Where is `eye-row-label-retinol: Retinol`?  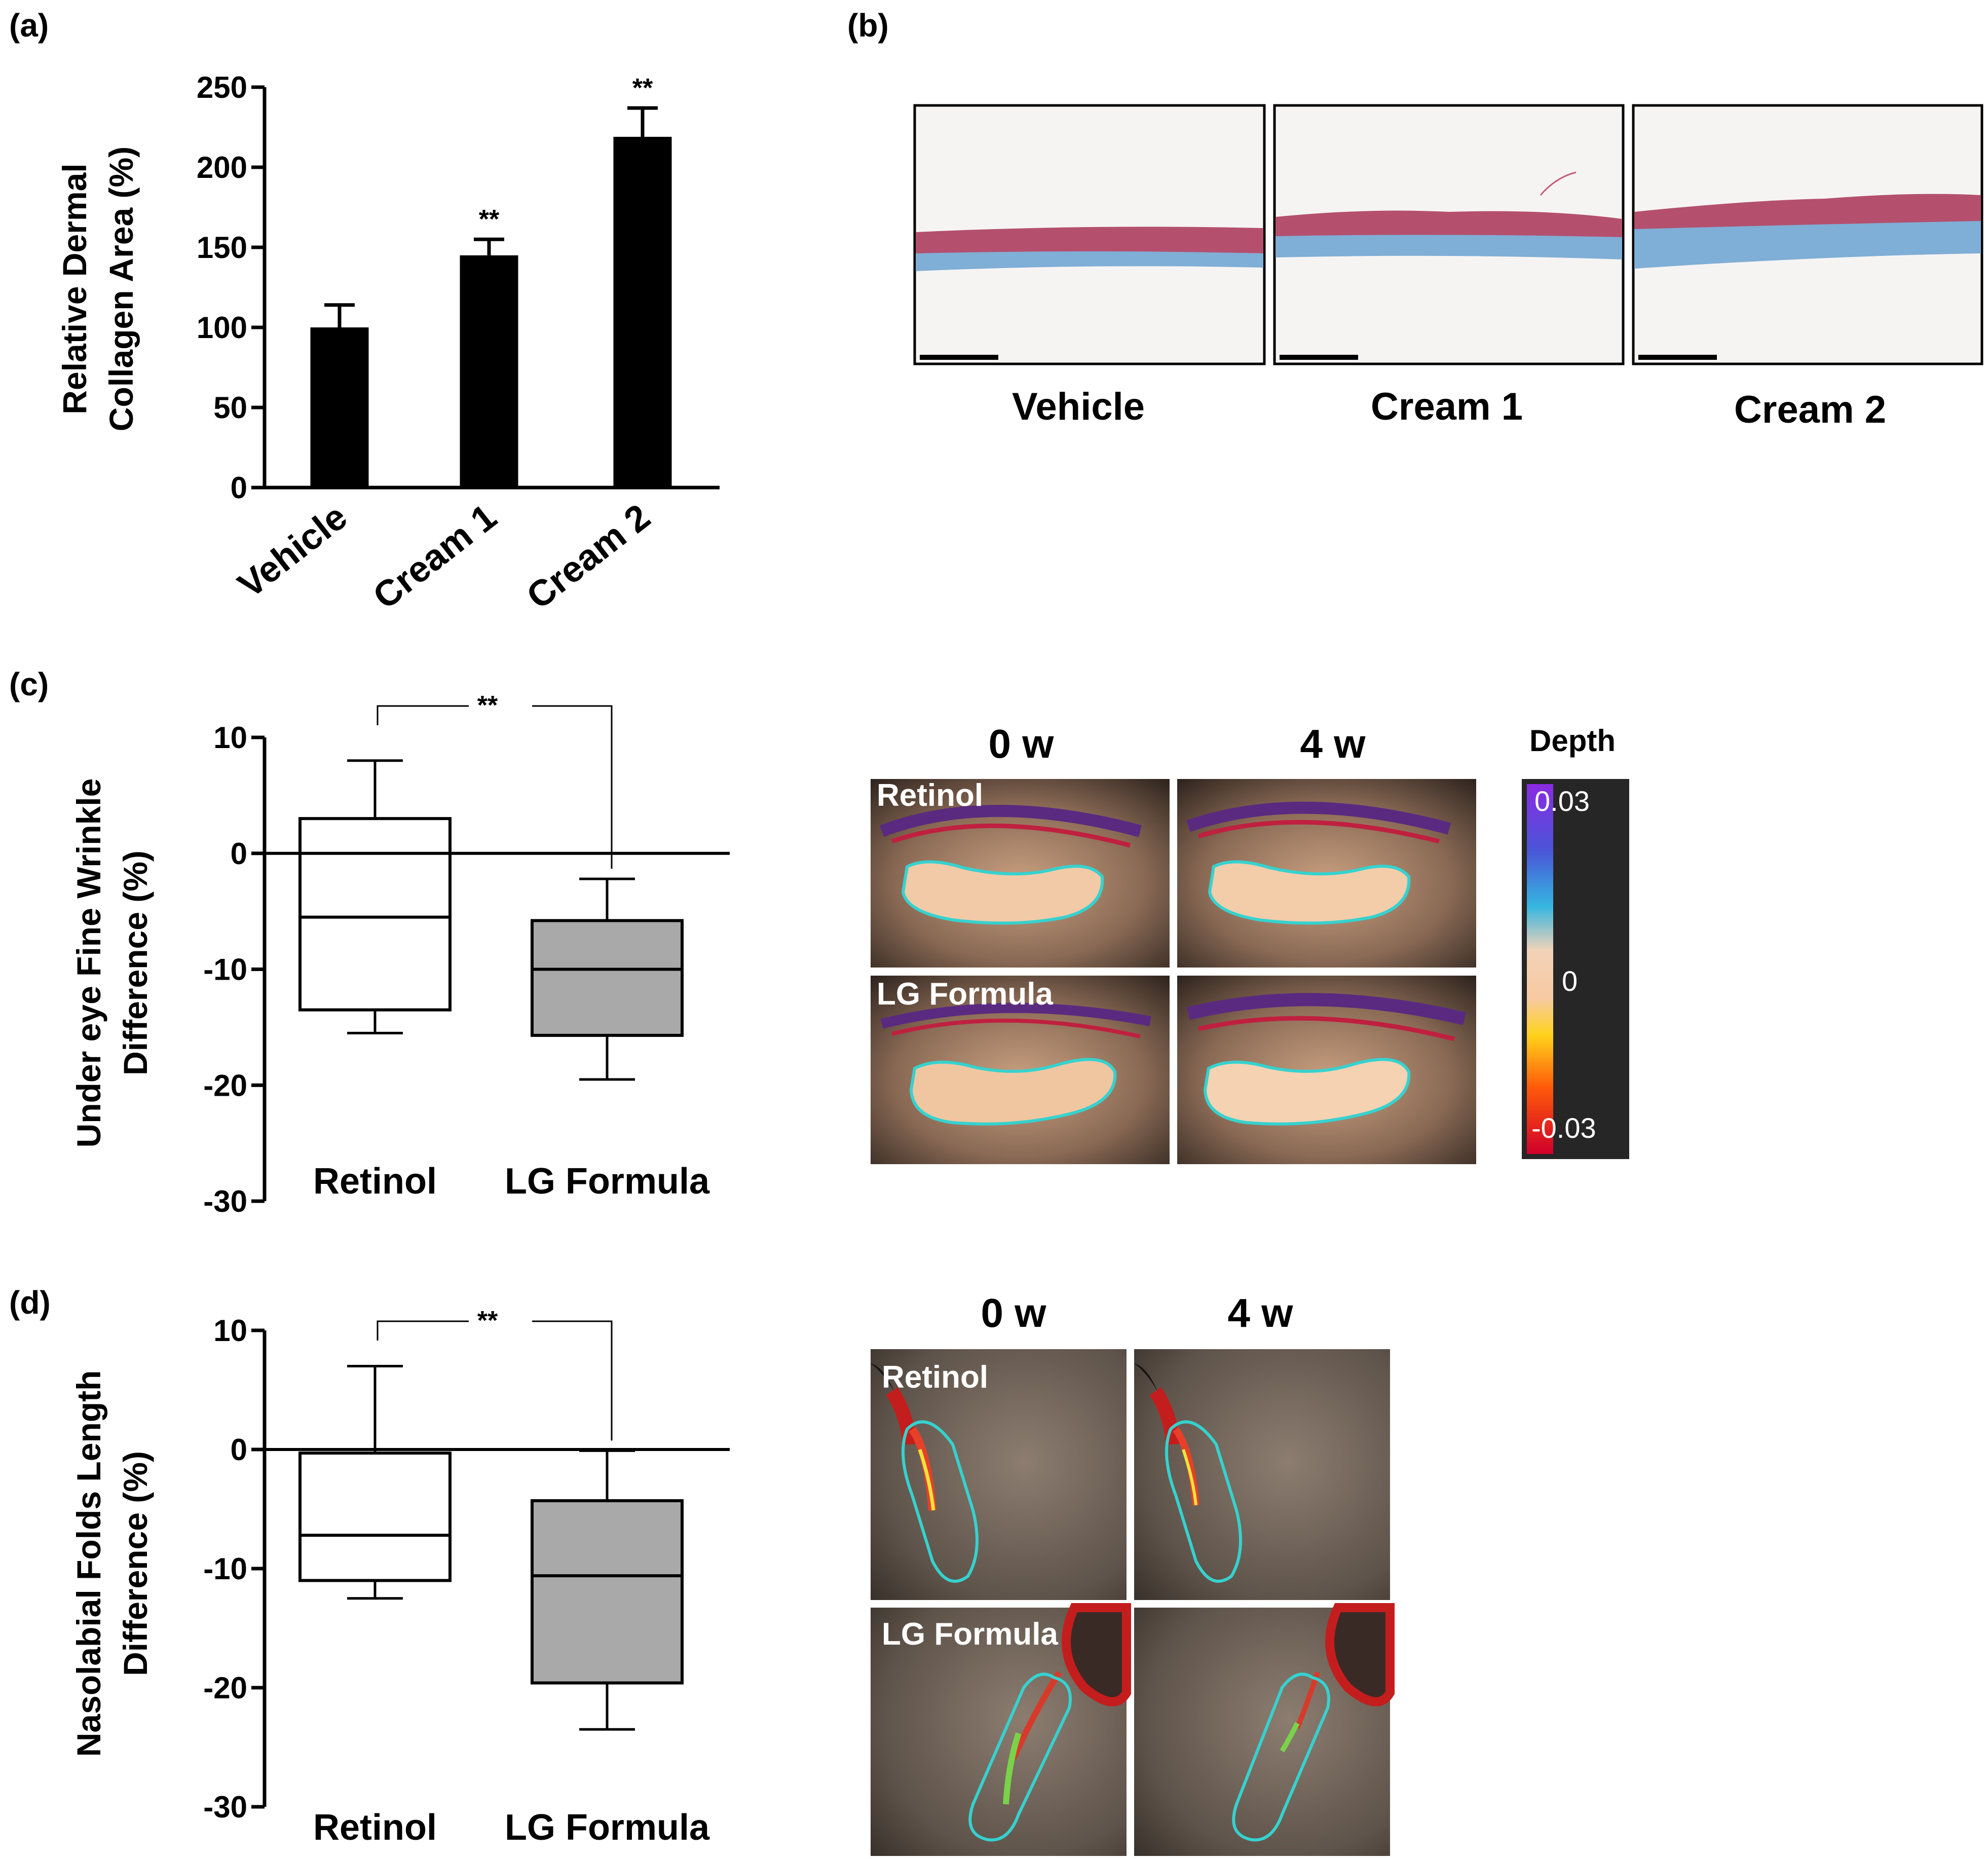 eye-row-label-retinol: Retinol is located at coordinates (930, 795).